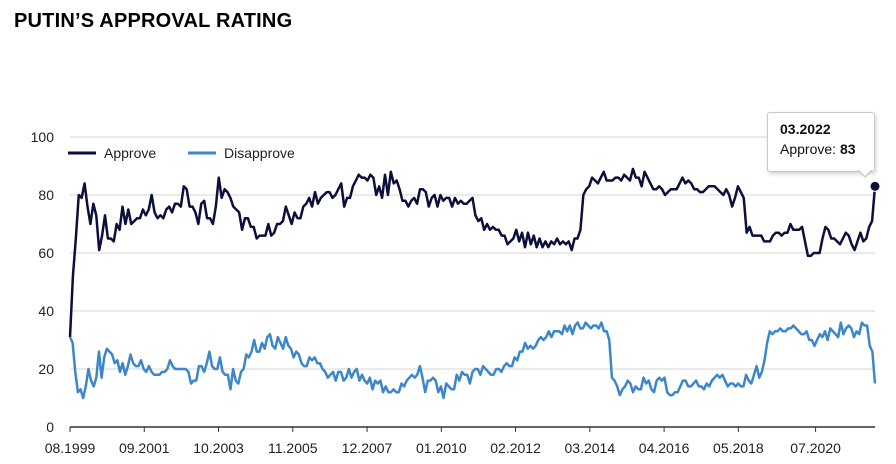 This screenshot has width=896, height=464. What do you see at coordinates (46, 311) in the screenshot?
I see `y-tick-label: 40` at bounding box center [46, 311].